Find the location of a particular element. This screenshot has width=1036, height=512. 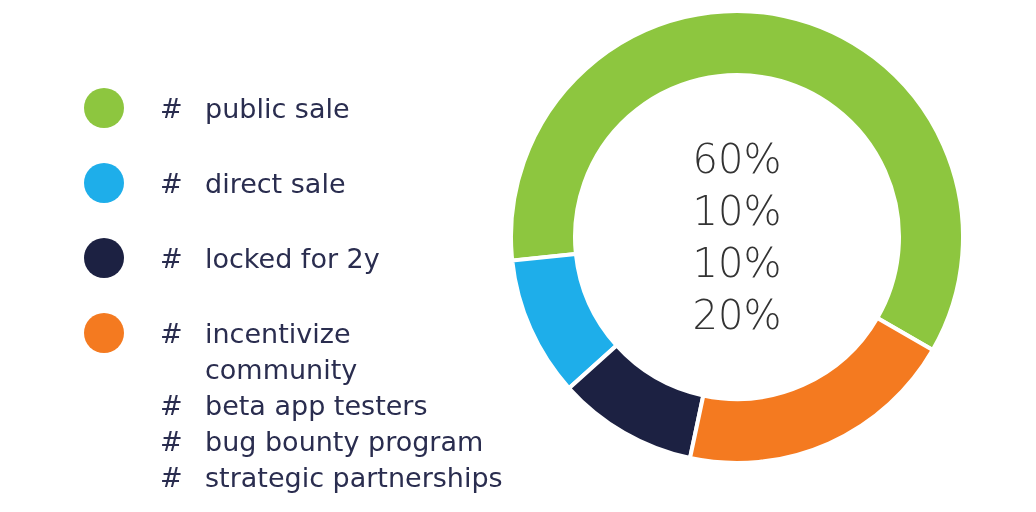

text: # beta app testers is located at coordinates (294, 405).